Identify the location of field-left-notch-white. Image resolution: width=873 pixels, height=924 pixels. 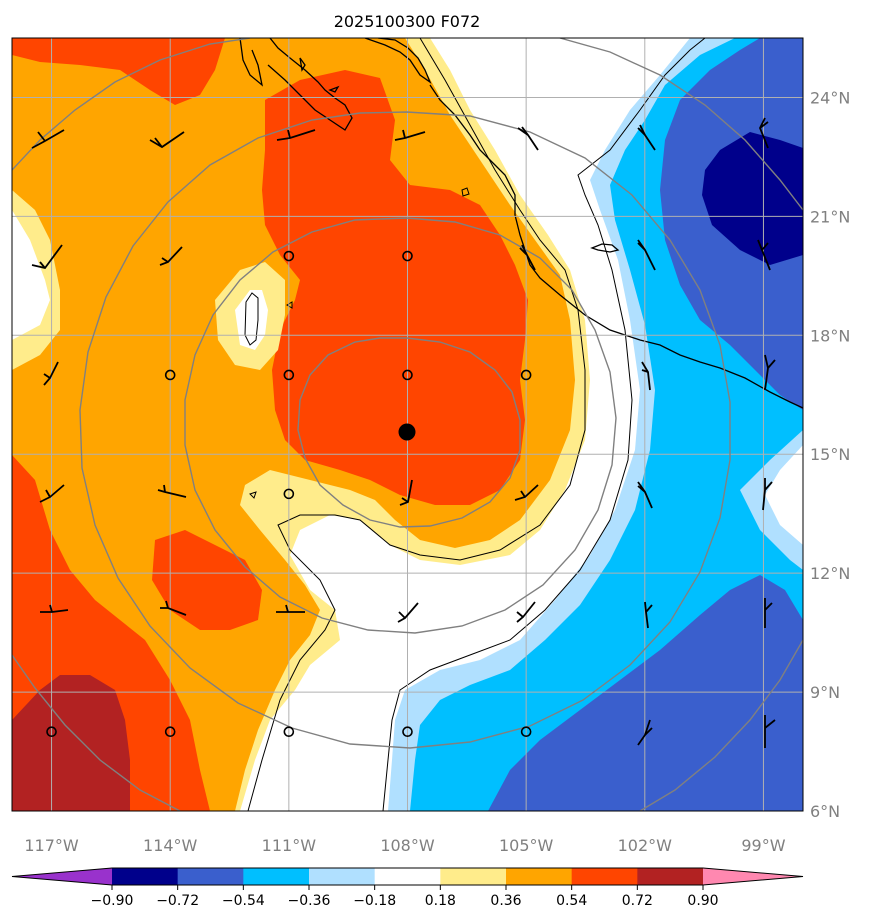
(31, 275).